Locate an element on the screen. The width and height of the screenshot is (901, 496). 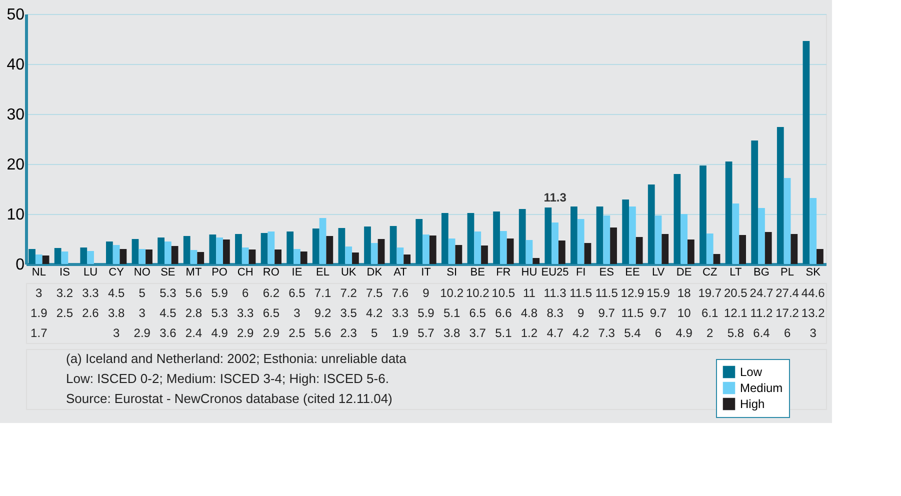
x-tick-label: LV is located at coordinates (659, 272).